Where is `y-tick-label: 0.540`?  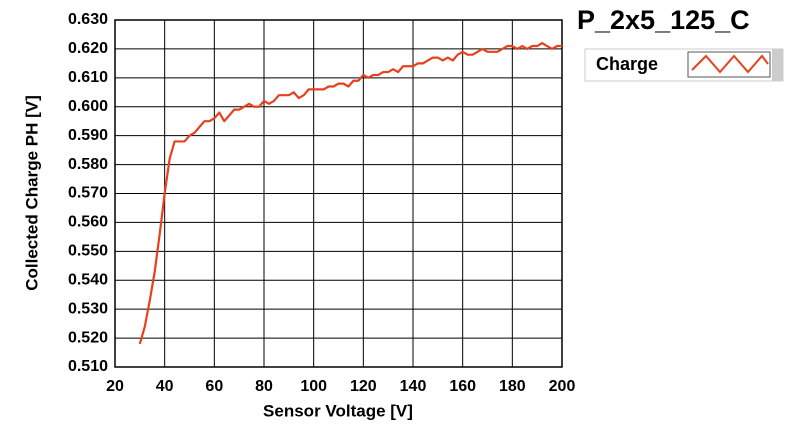 y-tick-label: 0.540 is located at coordinates (88, 279).